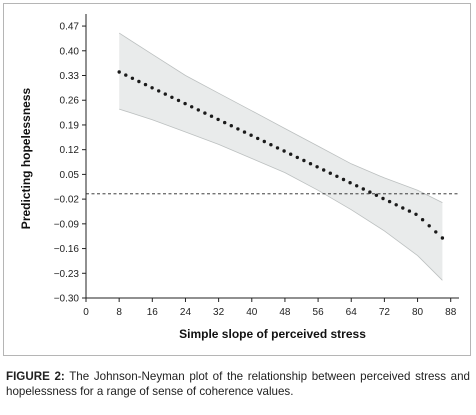  Describe the element at coordinates (35, 376) in the screenshot. I see `caption-label: FIGURE 2:` at that location.